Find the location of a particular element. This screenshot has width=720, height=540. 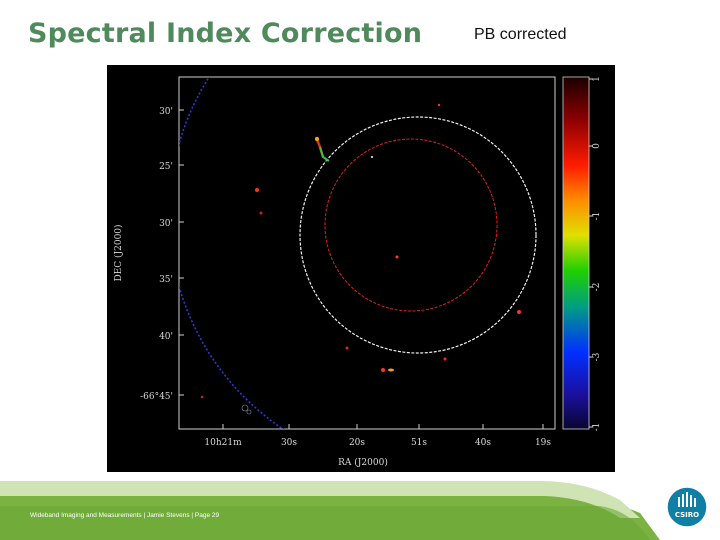

colorbar is located at coordinates (576, 253).